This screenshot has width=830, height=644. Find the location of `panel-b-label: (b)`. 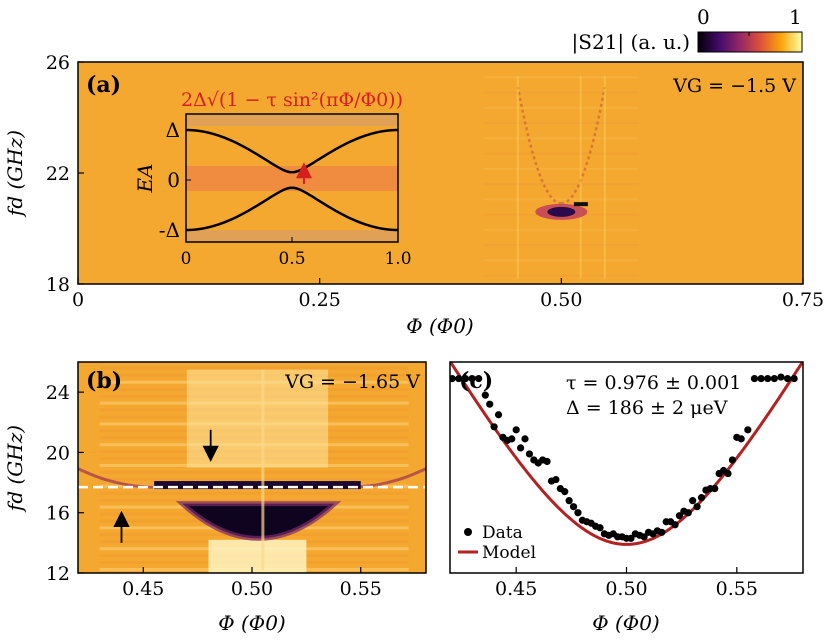

panel-b-label: (b) is located at coordinates (104, 381).